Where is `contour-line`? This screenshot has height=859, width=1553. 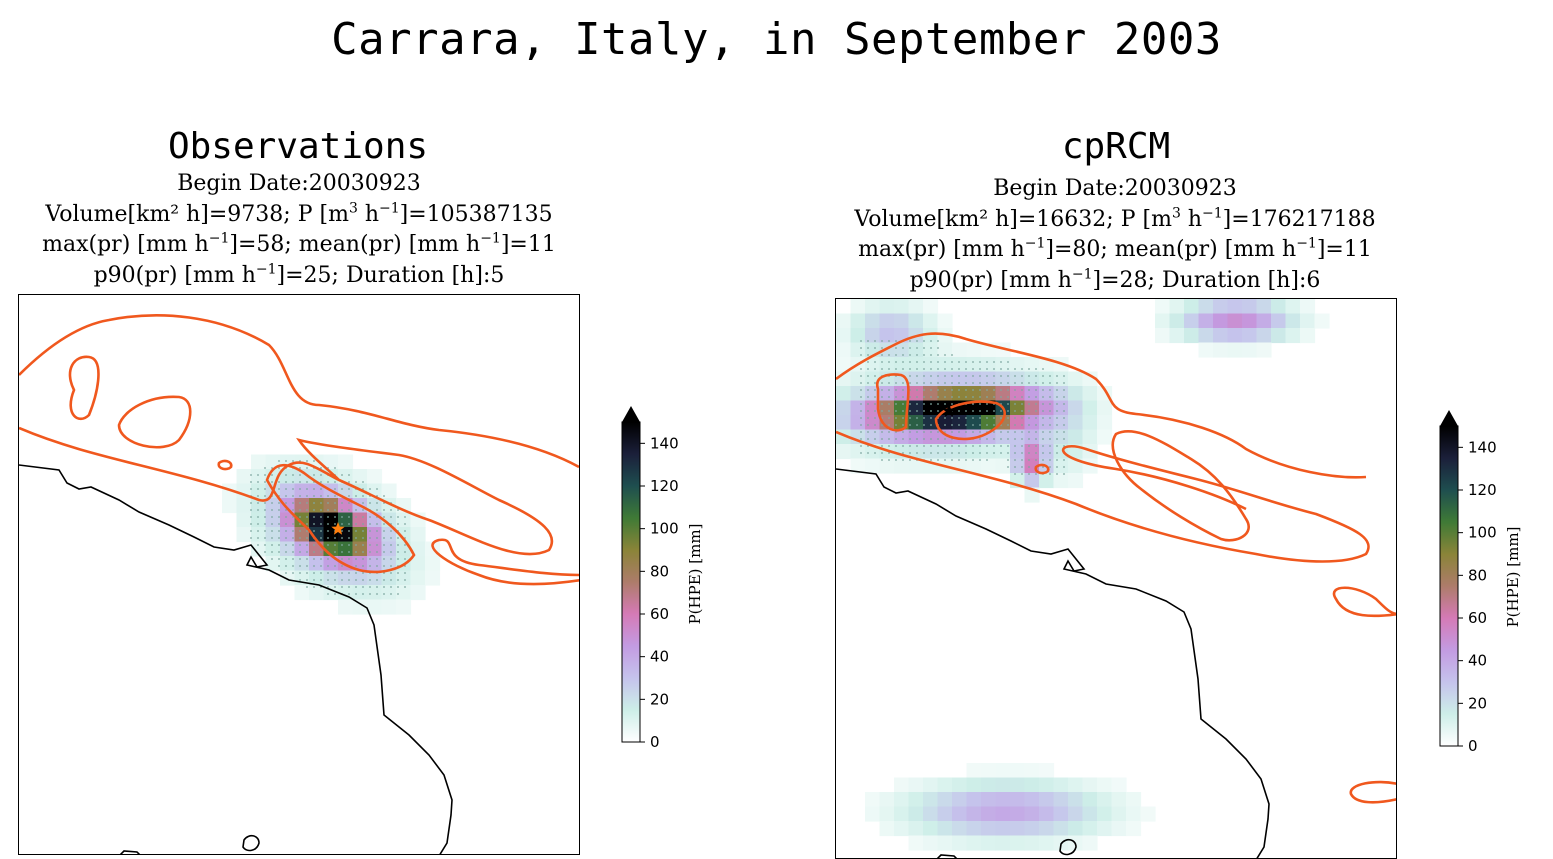 contour-line is located at coordinates (505, 562).